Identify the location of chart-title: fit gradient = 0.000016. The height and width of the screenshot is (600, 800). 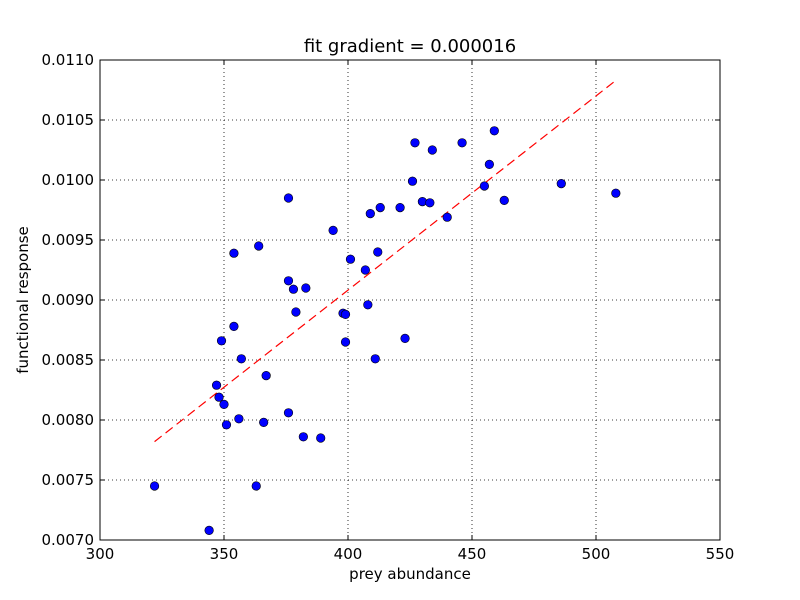
(410, 46).